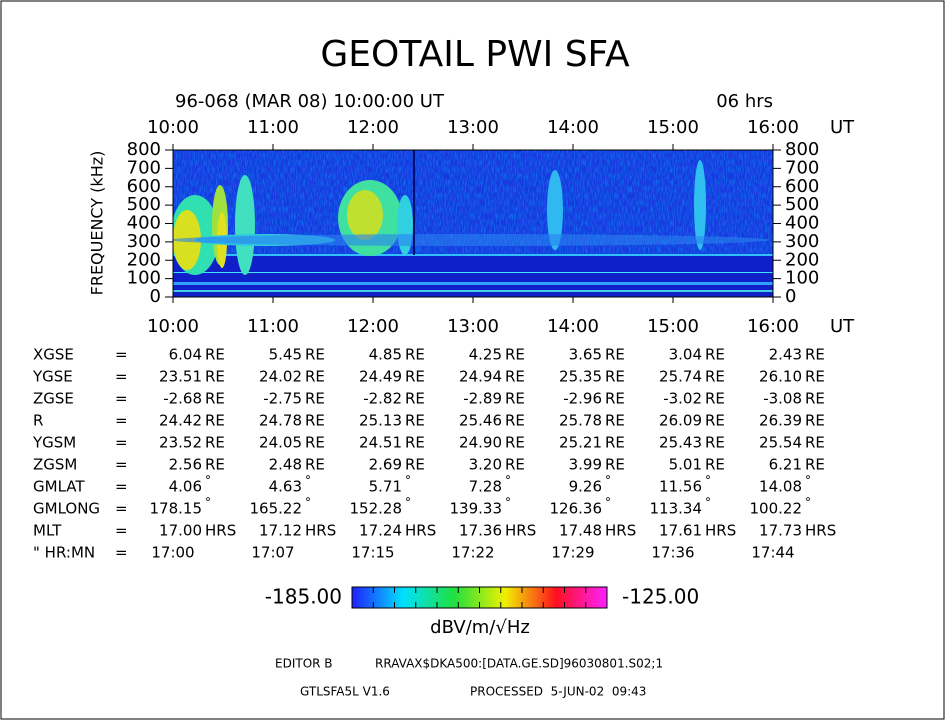 This screenshot has height=720, width=945. What do you see at coordinates (180, 443) in the screenshot?
I see `row-value: 23.52` at bounding box center [180, 443].